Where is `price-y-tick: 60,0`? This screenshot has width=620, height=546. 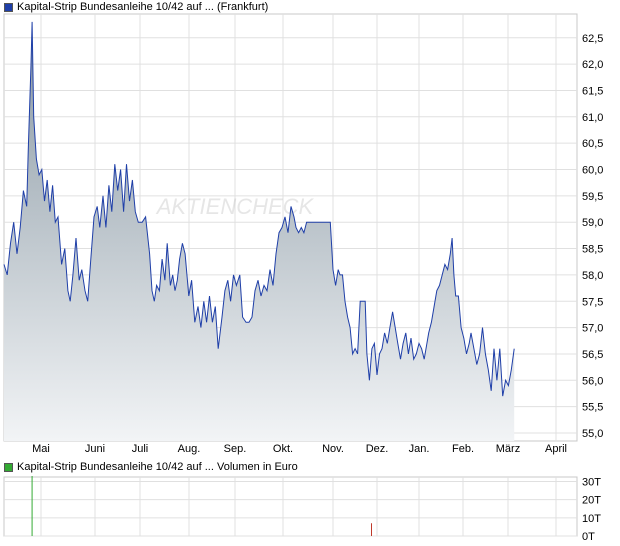
price-y-tick: 60,0 is located at coordinates (592, 171).